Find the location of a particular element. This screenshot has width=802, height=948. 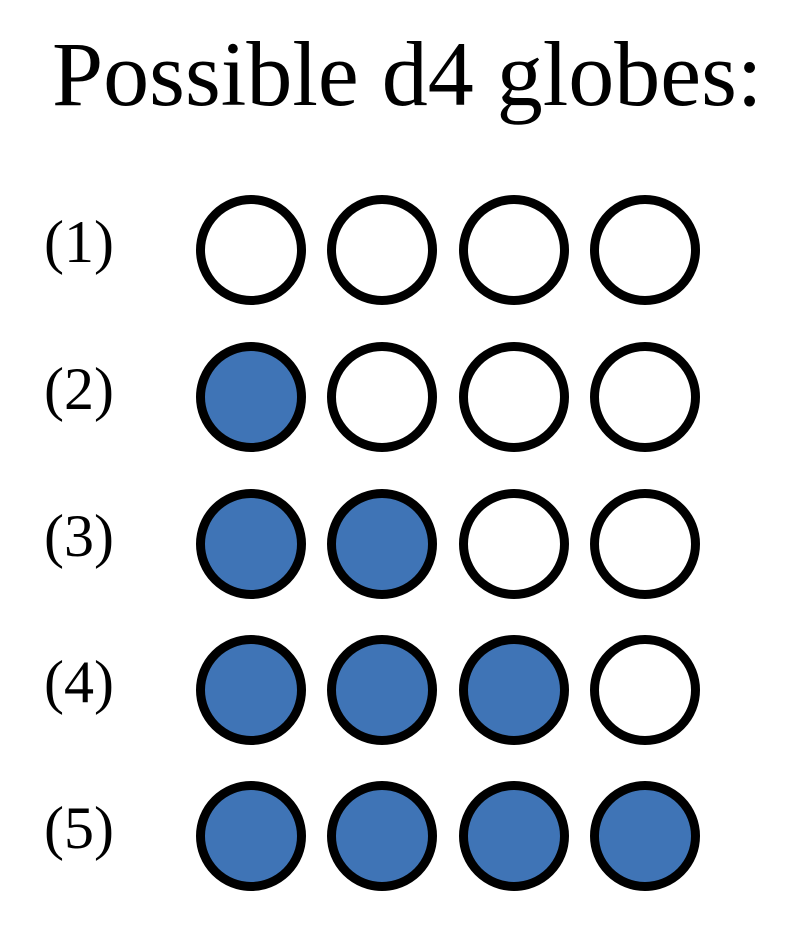

row-label: (1) is located at coordinates (79, 242).